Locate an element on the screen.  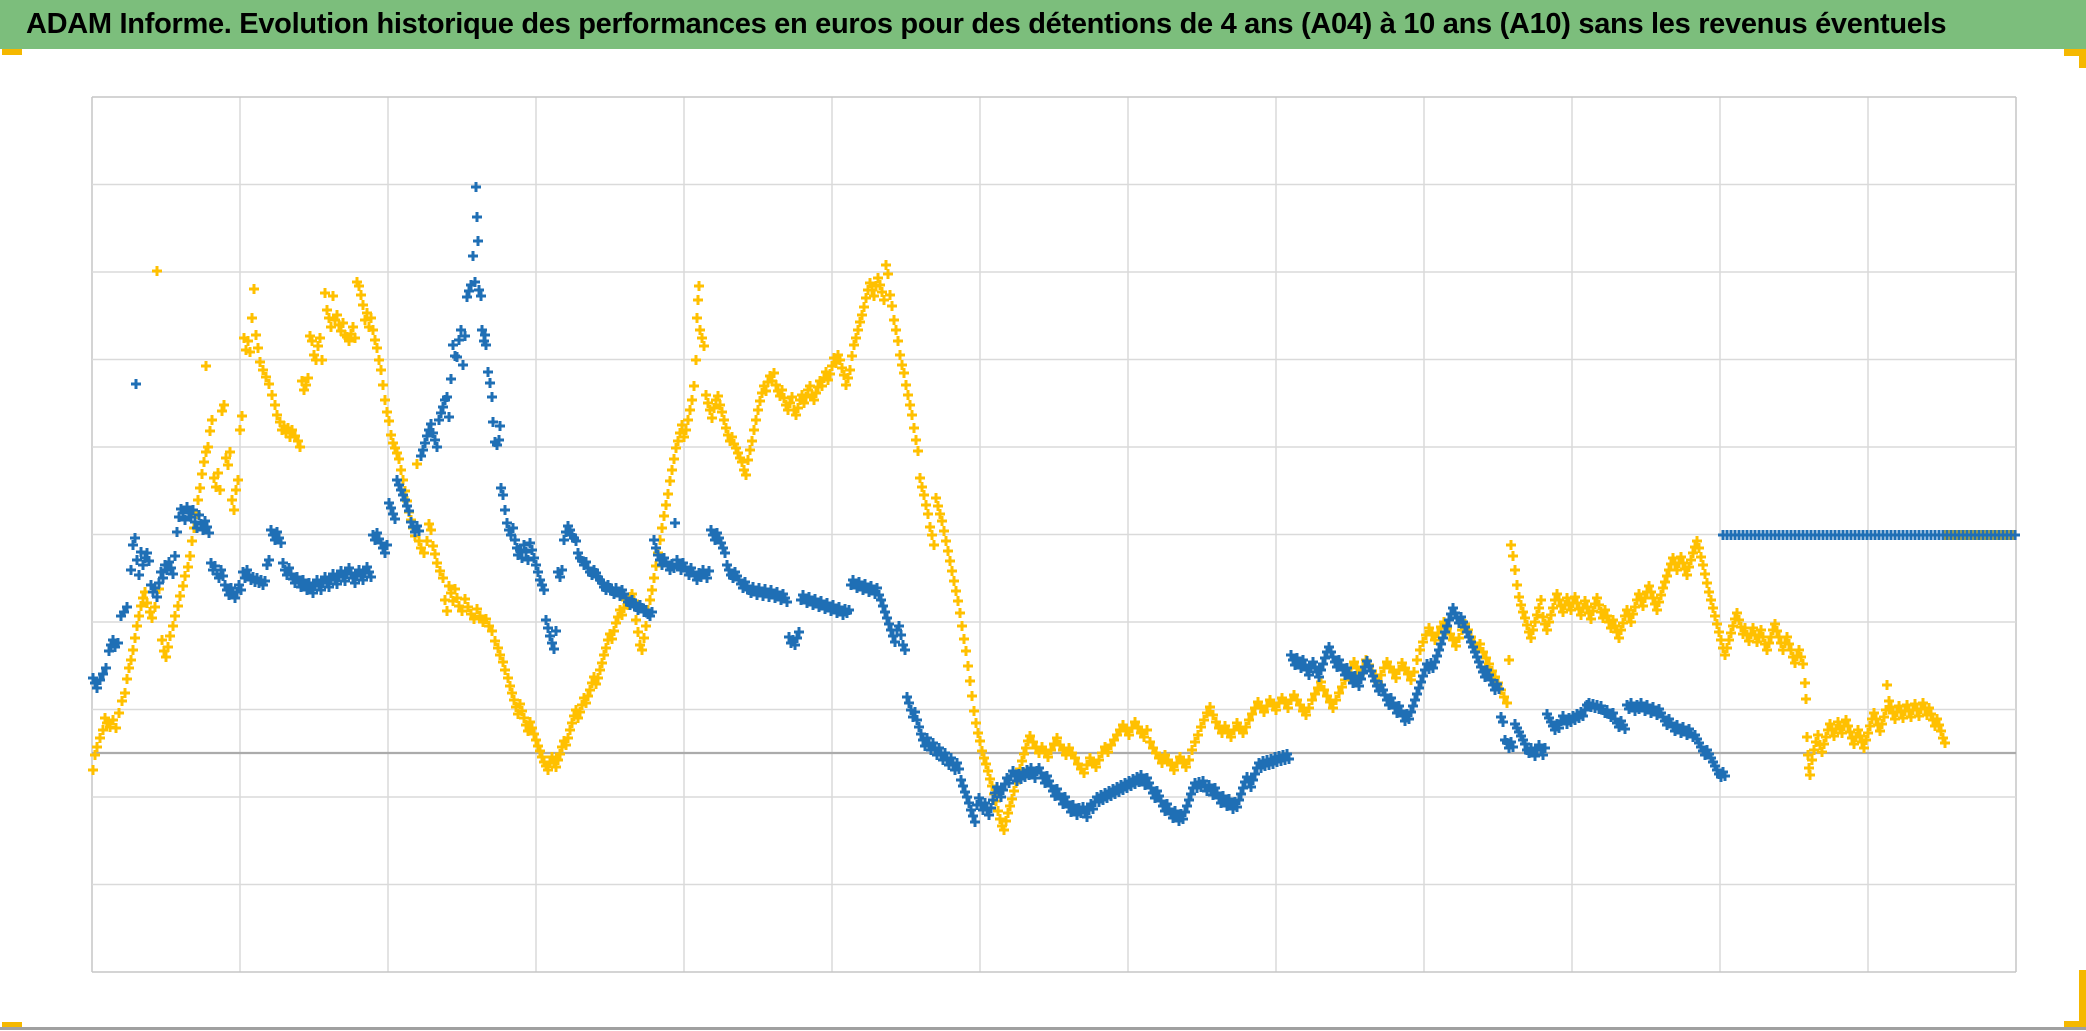
window-bottom-border is located at coordinates (1043, 1028).